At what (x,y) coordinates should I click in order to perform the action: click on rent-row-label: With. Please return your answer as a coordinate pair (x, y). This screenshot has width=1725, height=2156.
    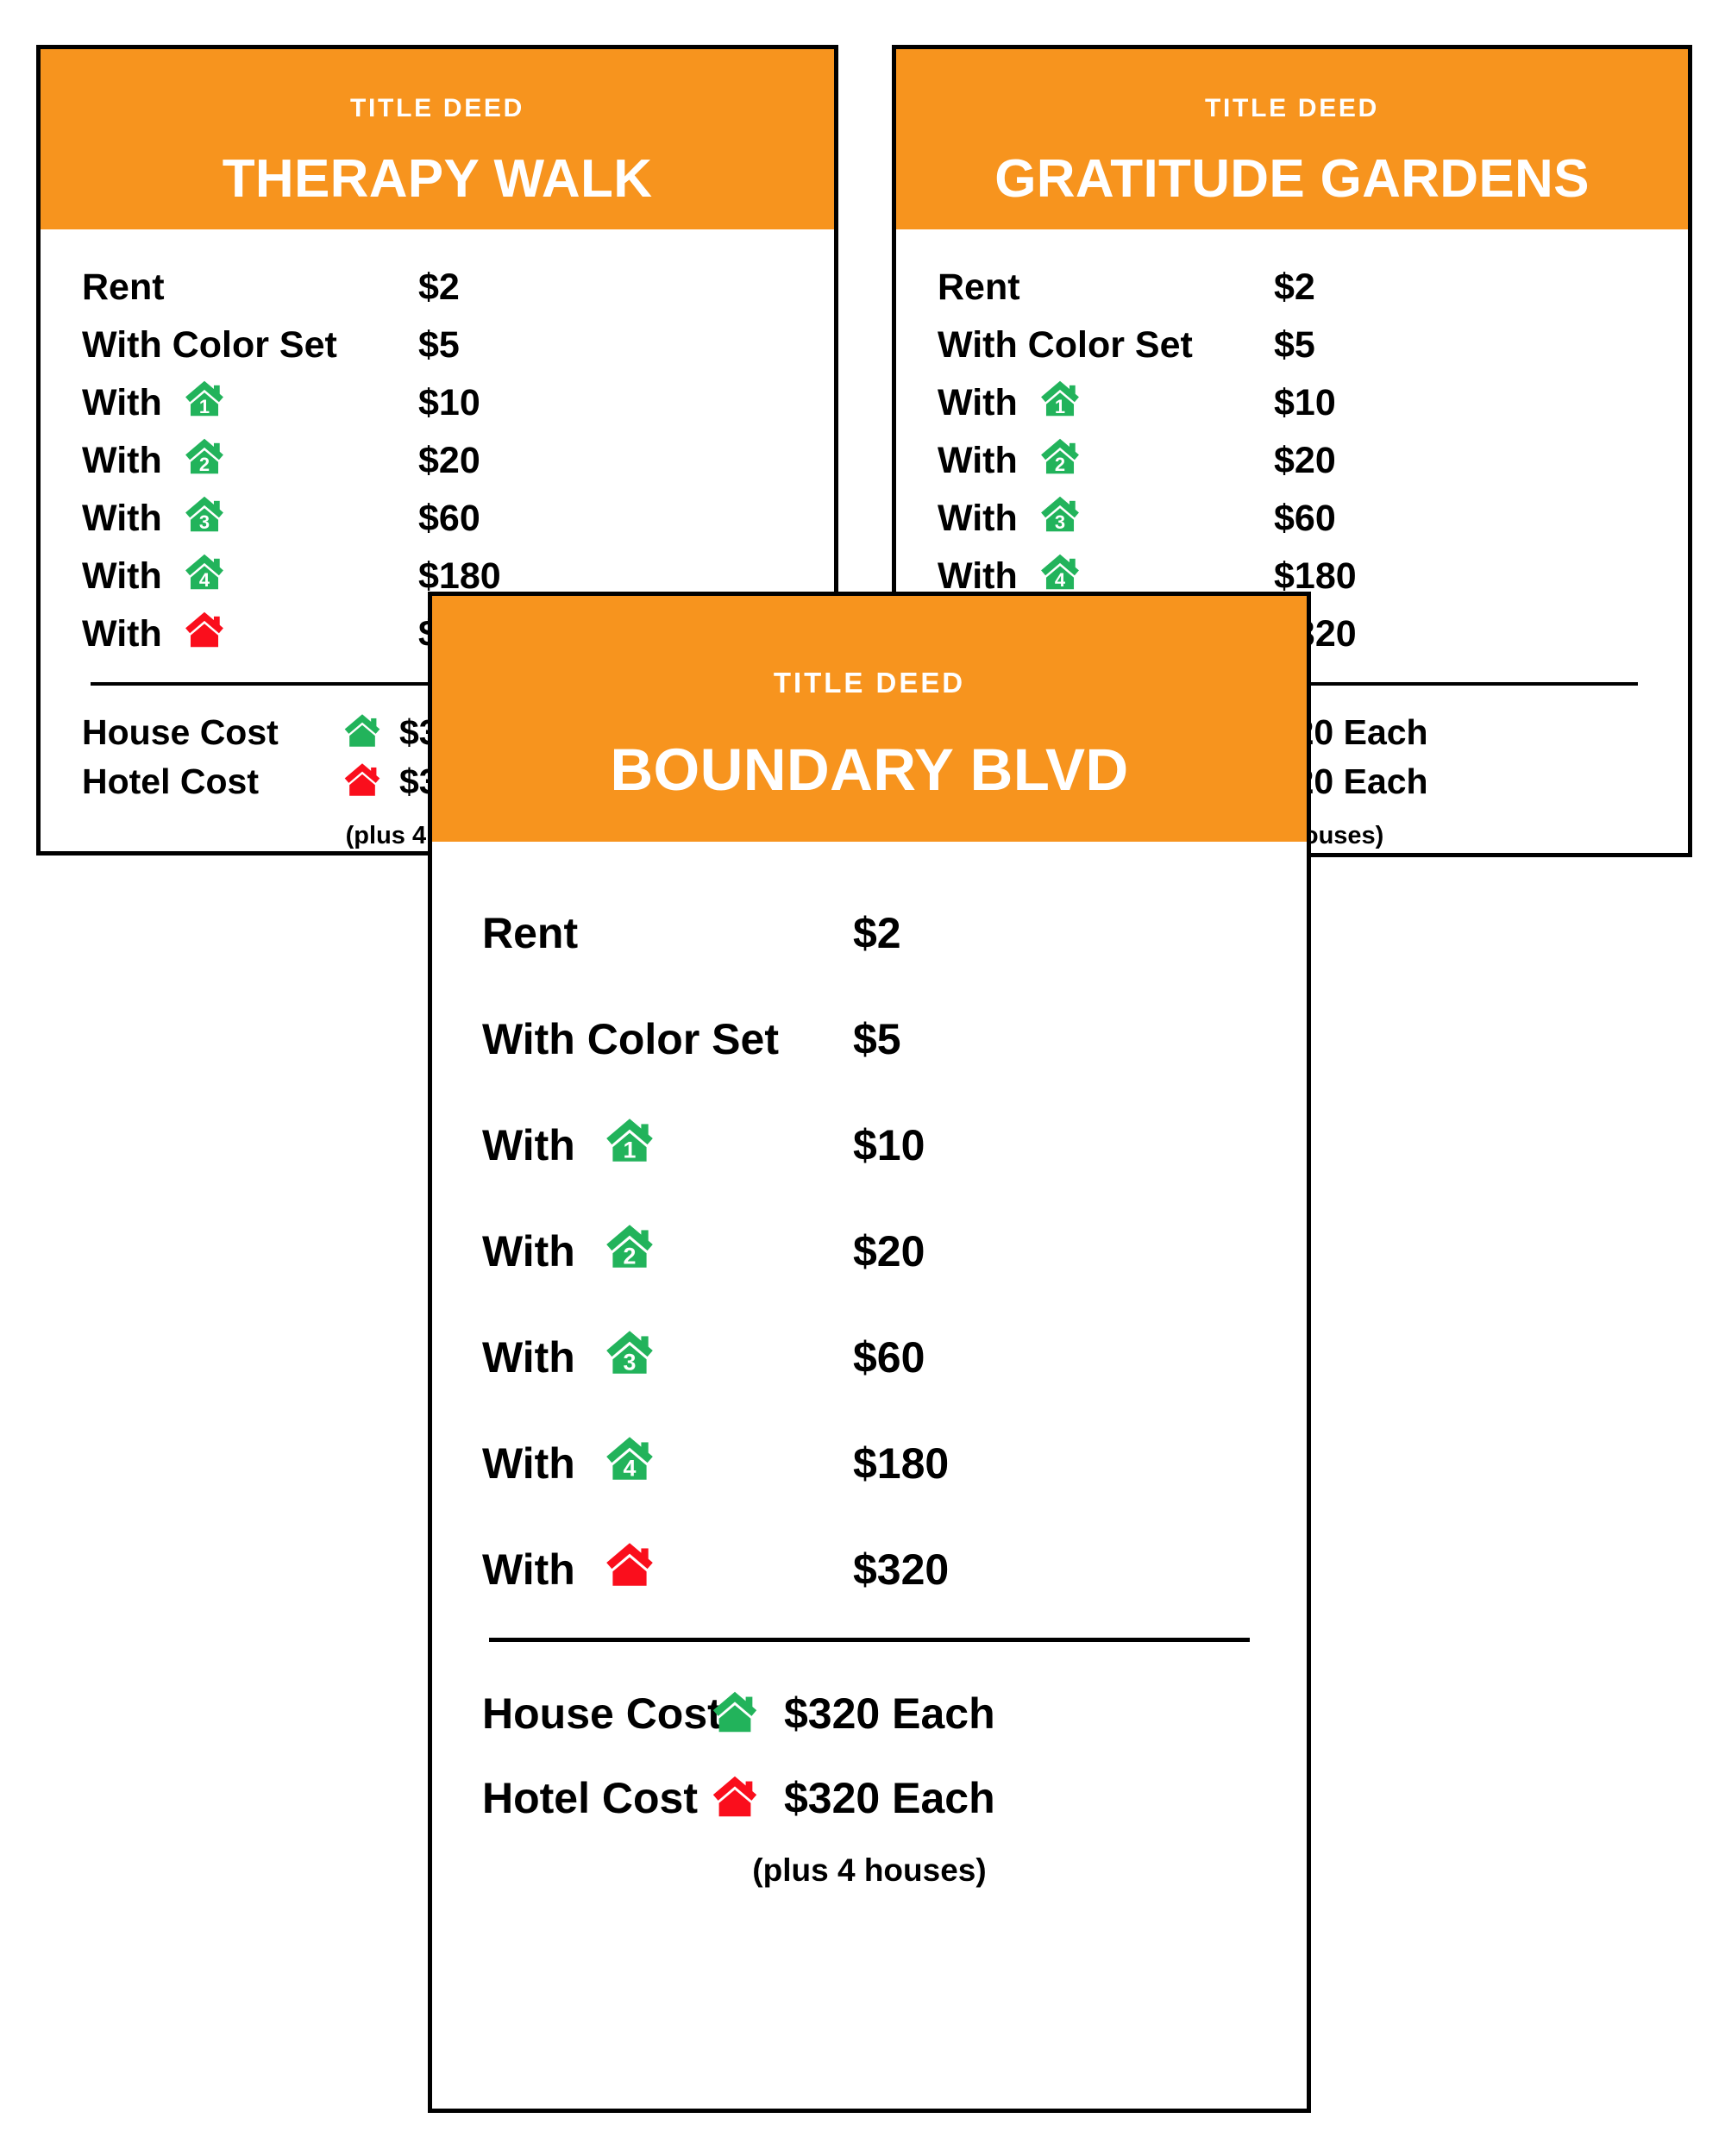
    Looking at the image, I should click on (667, 1569).